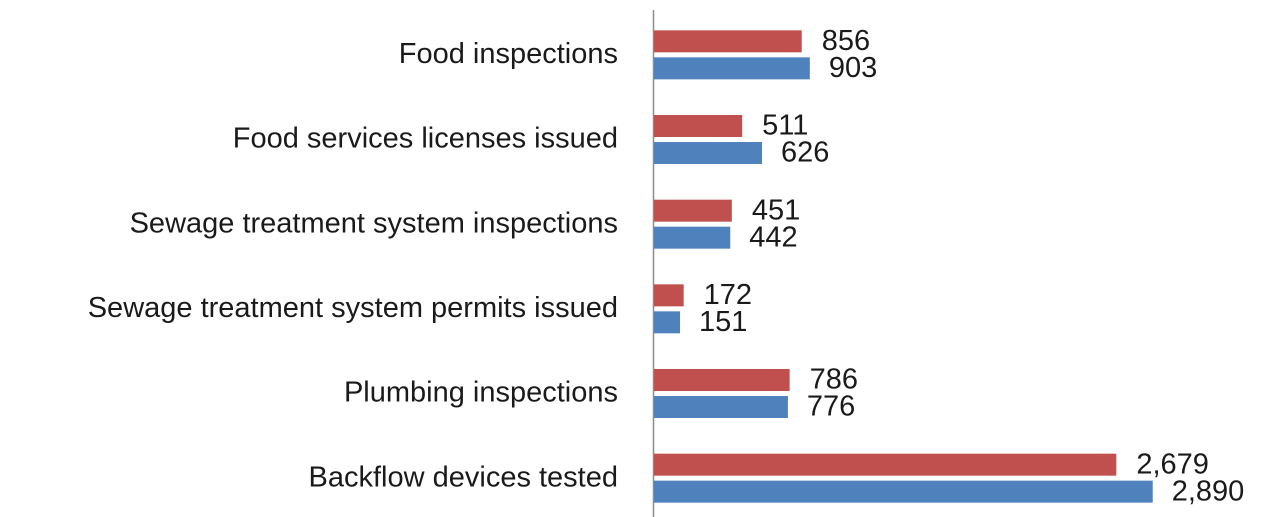 This screenshot has width=1267, height=517. What do you see at coordinates (374, 223) in the screenshot?
I see `category-label: Sewage treatment system inspections` at bounding box center [374, 223].